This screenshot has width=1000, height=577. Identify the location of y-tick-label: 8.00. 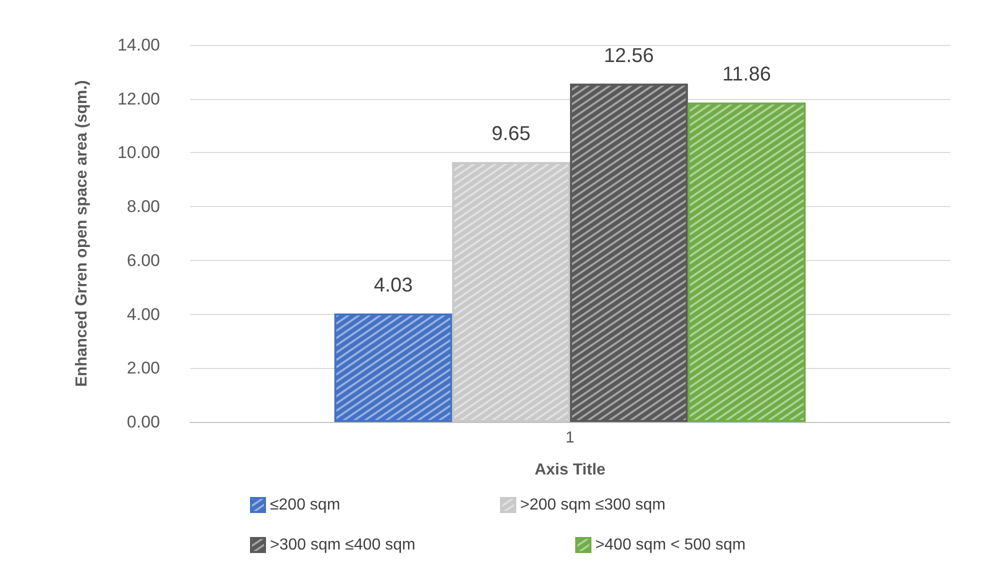
(143, 206).